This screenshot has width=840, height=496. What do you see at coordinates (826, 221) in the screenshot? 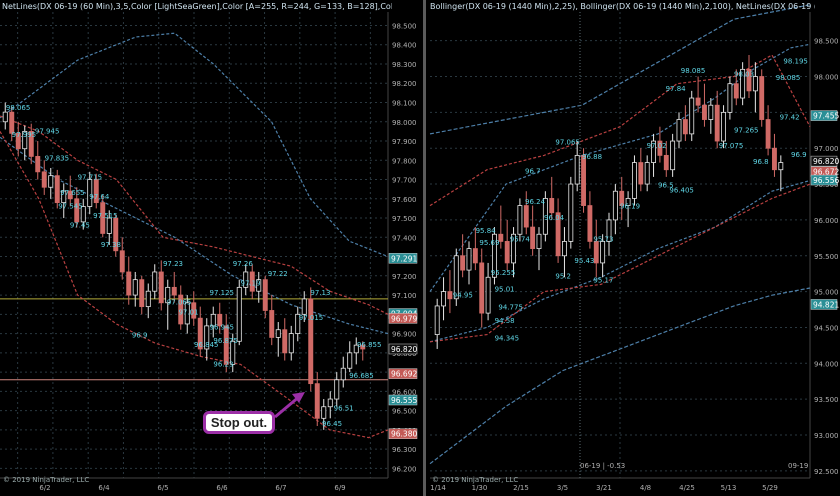
I see `right-y-tick-label: 96.000` at bounding box center [826, 221].